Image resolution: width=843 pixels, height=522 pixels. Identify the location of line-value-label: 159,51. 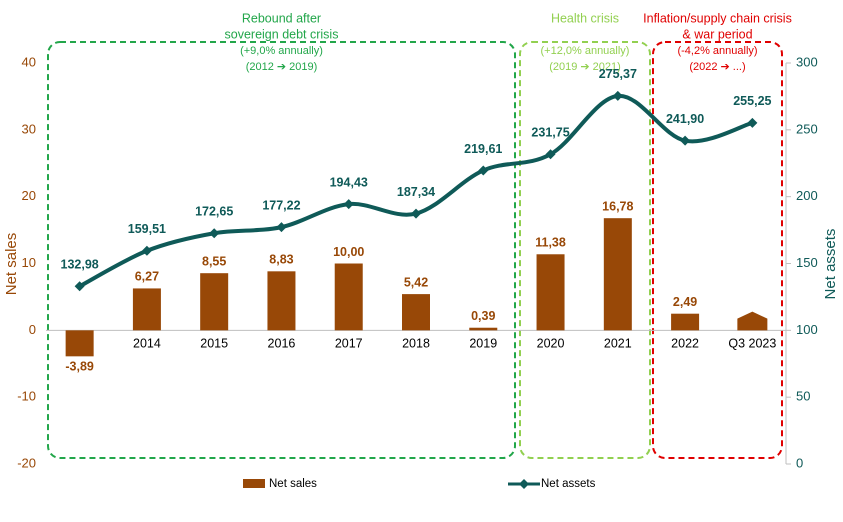
(147, 229).